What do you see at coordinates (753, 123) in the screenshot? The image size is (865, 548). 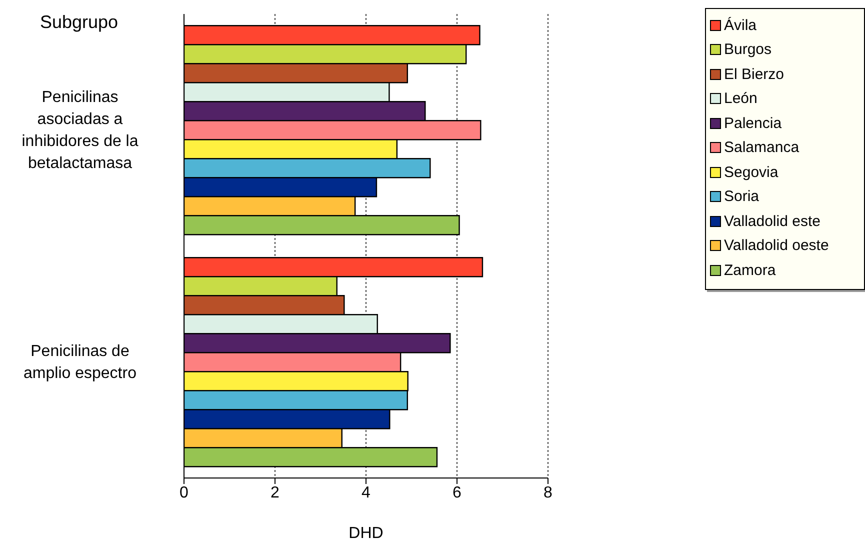 I see `legend-label: Palencia` at bounding box center [753, 123].